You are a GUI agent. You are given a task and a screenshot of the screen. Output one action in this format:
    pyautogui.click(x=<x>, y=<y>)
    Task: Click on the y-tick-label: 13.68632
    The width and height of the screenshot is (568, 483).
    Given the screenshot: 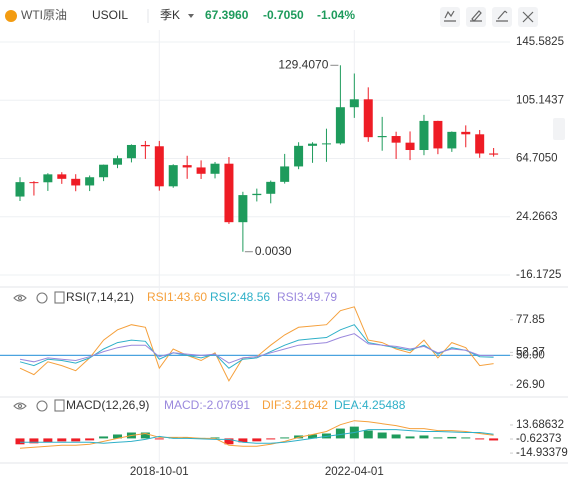 What is the action you would take?
    pyautogui.click(x=540, y=425)
    